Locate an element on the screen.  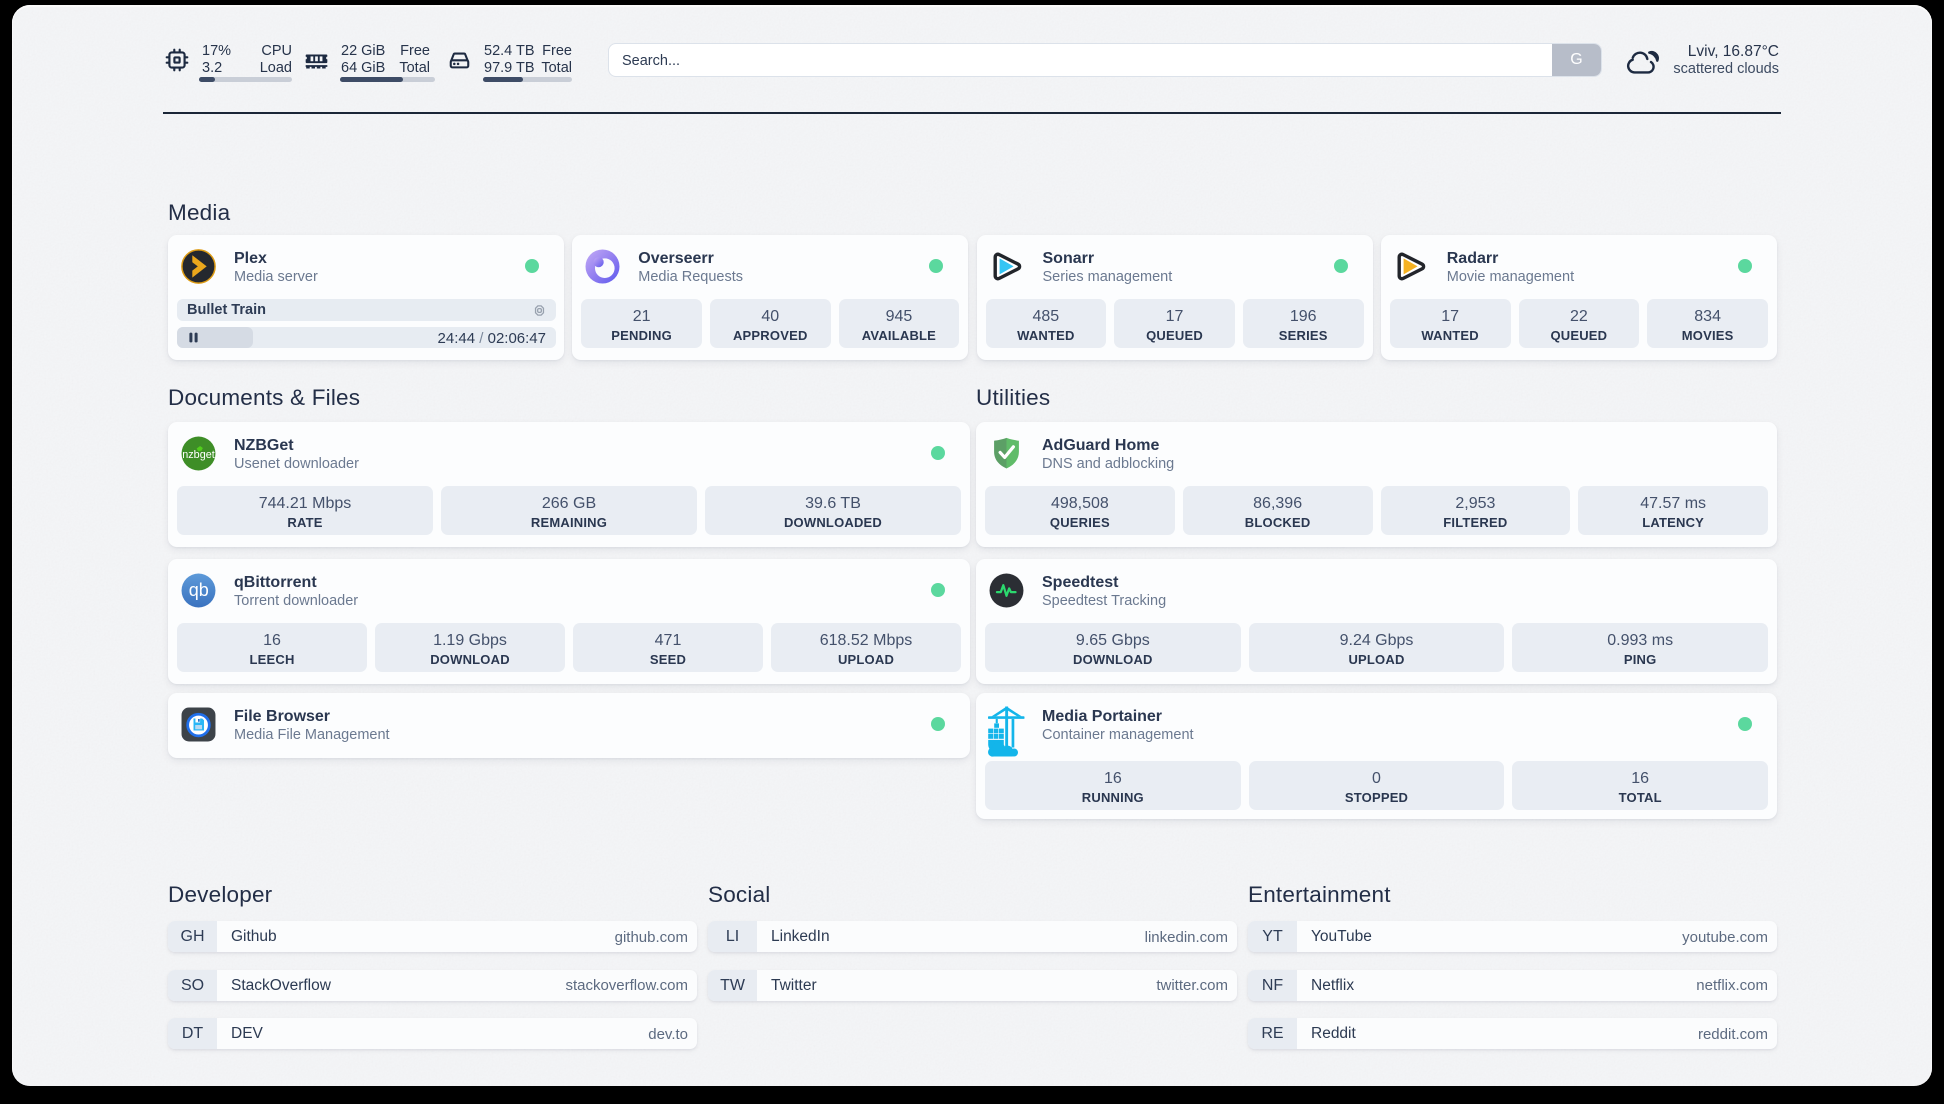
svg-text: qb is located at coordinates (199, 590).